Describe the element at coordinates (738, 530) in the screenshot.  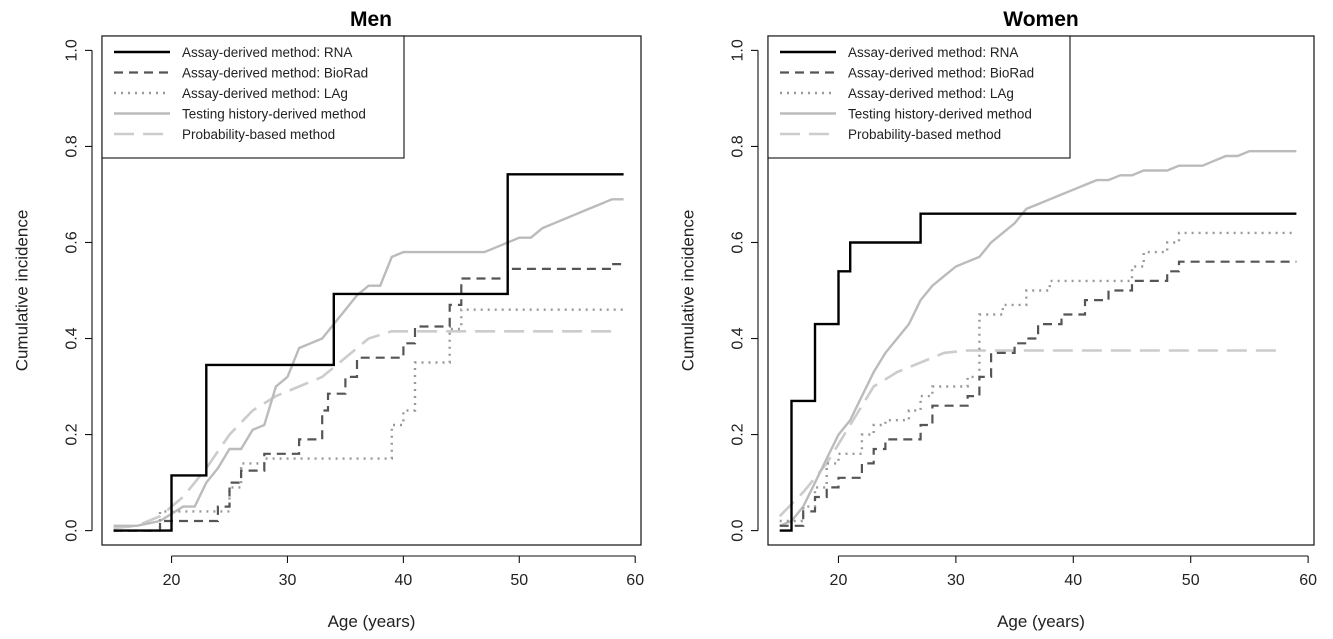
I see `panel-2-y-tick-label: 0.0` at that location.